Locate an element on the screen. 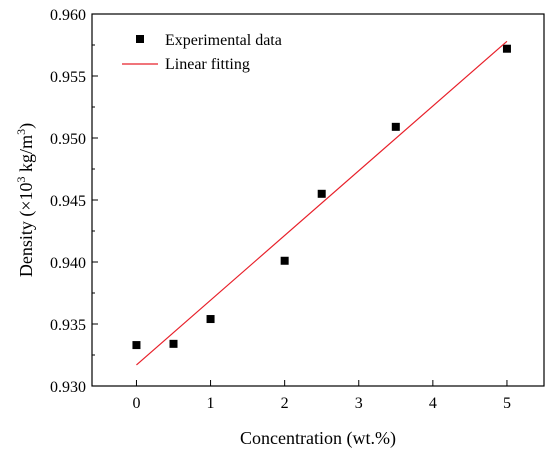 The image size is (550, 454). x-tick-label: 1 is located at coordinates (211, 403).